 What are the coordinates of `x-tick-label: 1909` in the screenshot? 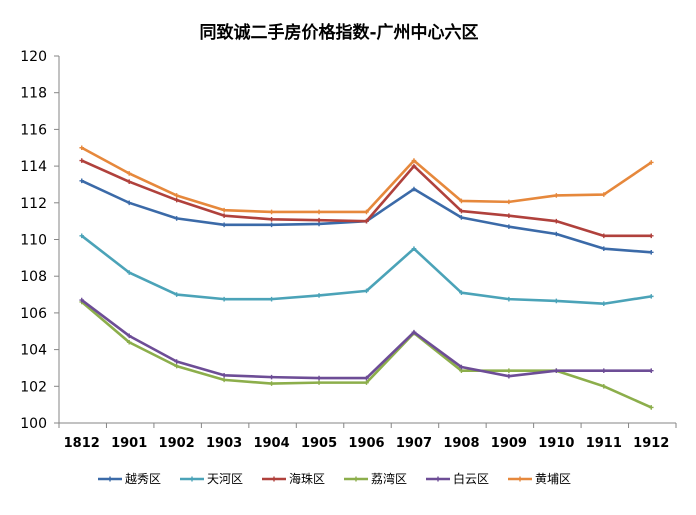 It's located at (509, 443).